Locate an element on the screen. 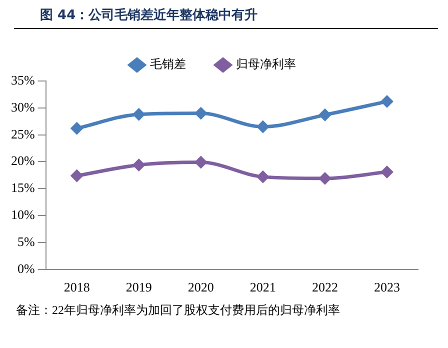 The width and height of the screenshot is (448, 348). y-tick-label: 25% is located at coordinates (22, 134).